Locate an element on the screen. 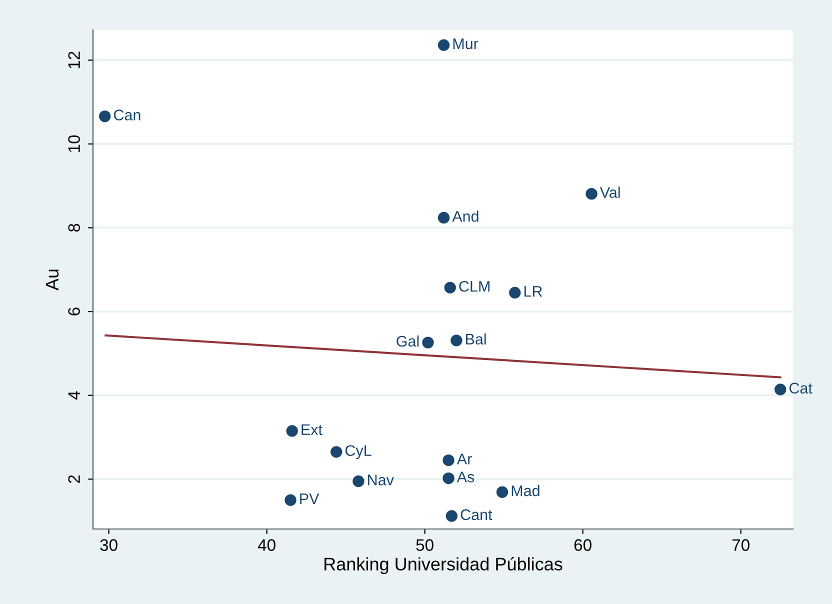  x-tick-label: 40 is located at coordinates (267, 545).